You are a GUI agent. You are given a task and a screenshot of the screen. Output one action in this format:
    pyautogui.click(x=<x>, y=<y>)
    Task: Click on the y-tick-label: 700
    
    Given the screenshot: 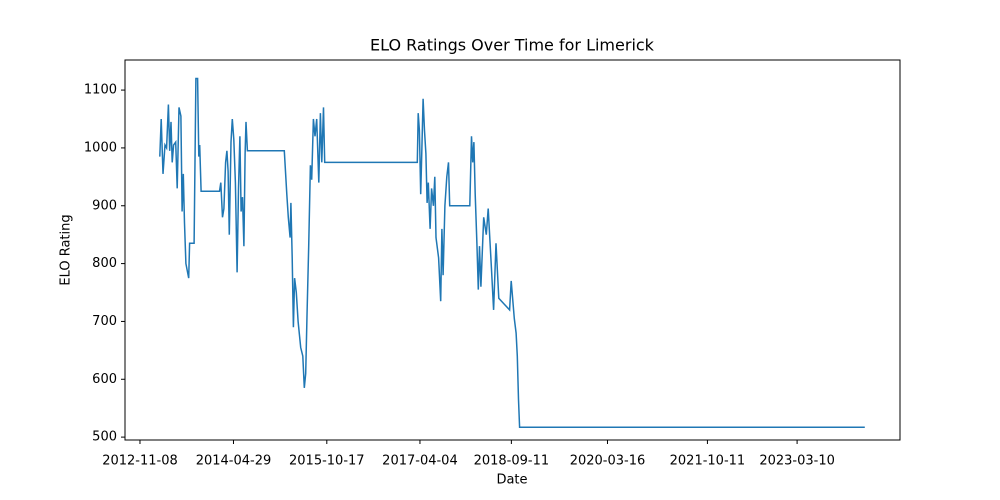 What is the action you would take?
    pyautogui.click(x=104, y=321)
    